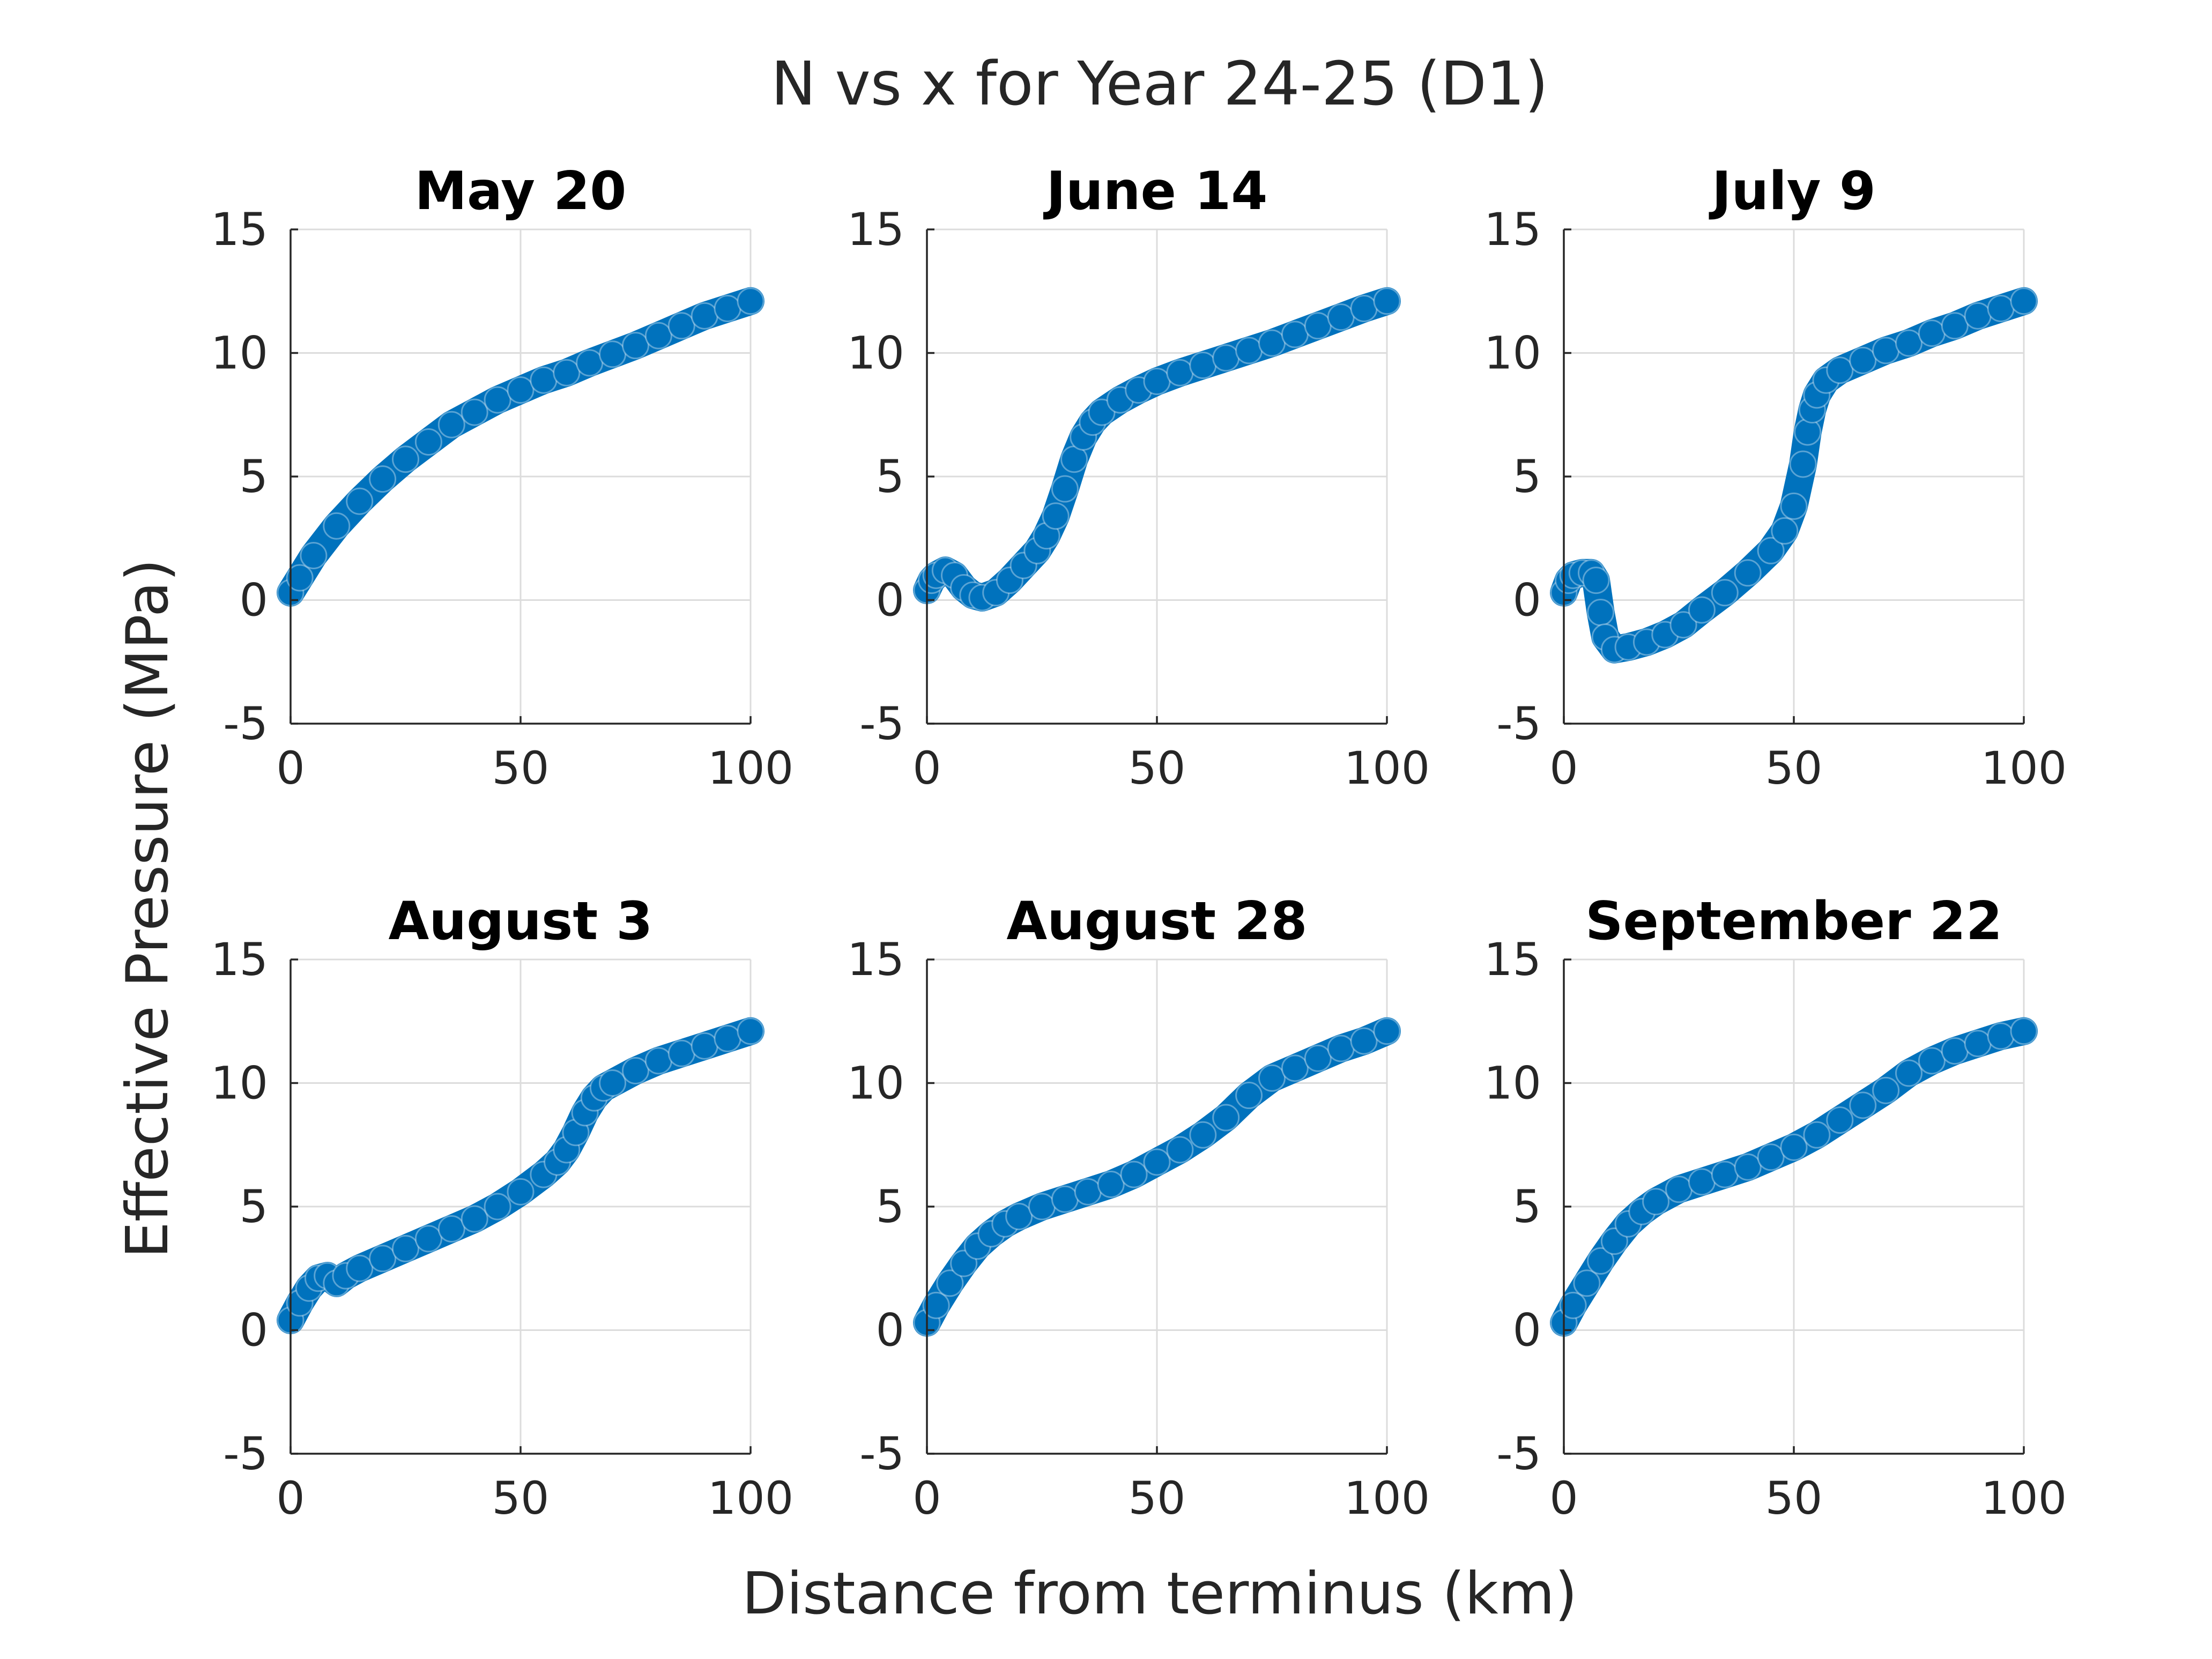 This screenshot has width=2212, height=1659. Describe the element at coordinates (1159, 84) in the screenshot. I see `figure-title: N vs x for Year 24-25 (D1)` at that location.